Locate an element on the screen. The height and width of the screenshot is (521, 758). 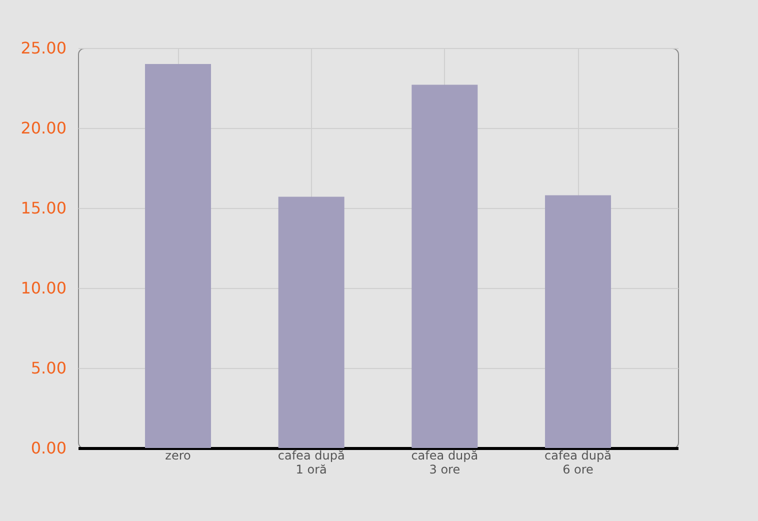
y-tick-label: 20.00 is located at coordinates (43, 128).